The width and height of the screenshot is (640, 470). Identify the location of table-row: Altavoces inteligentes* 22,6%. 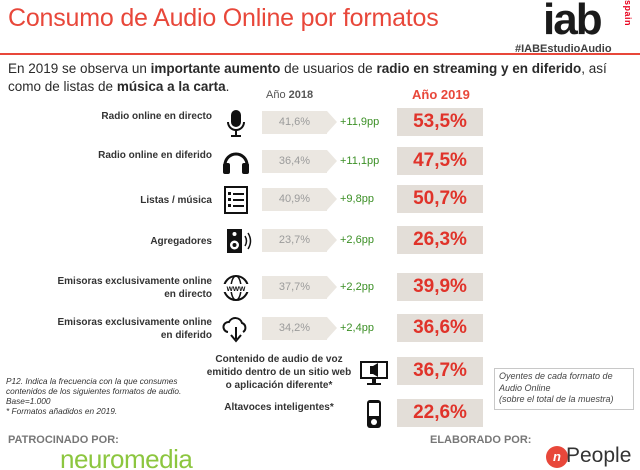
(320, 414).